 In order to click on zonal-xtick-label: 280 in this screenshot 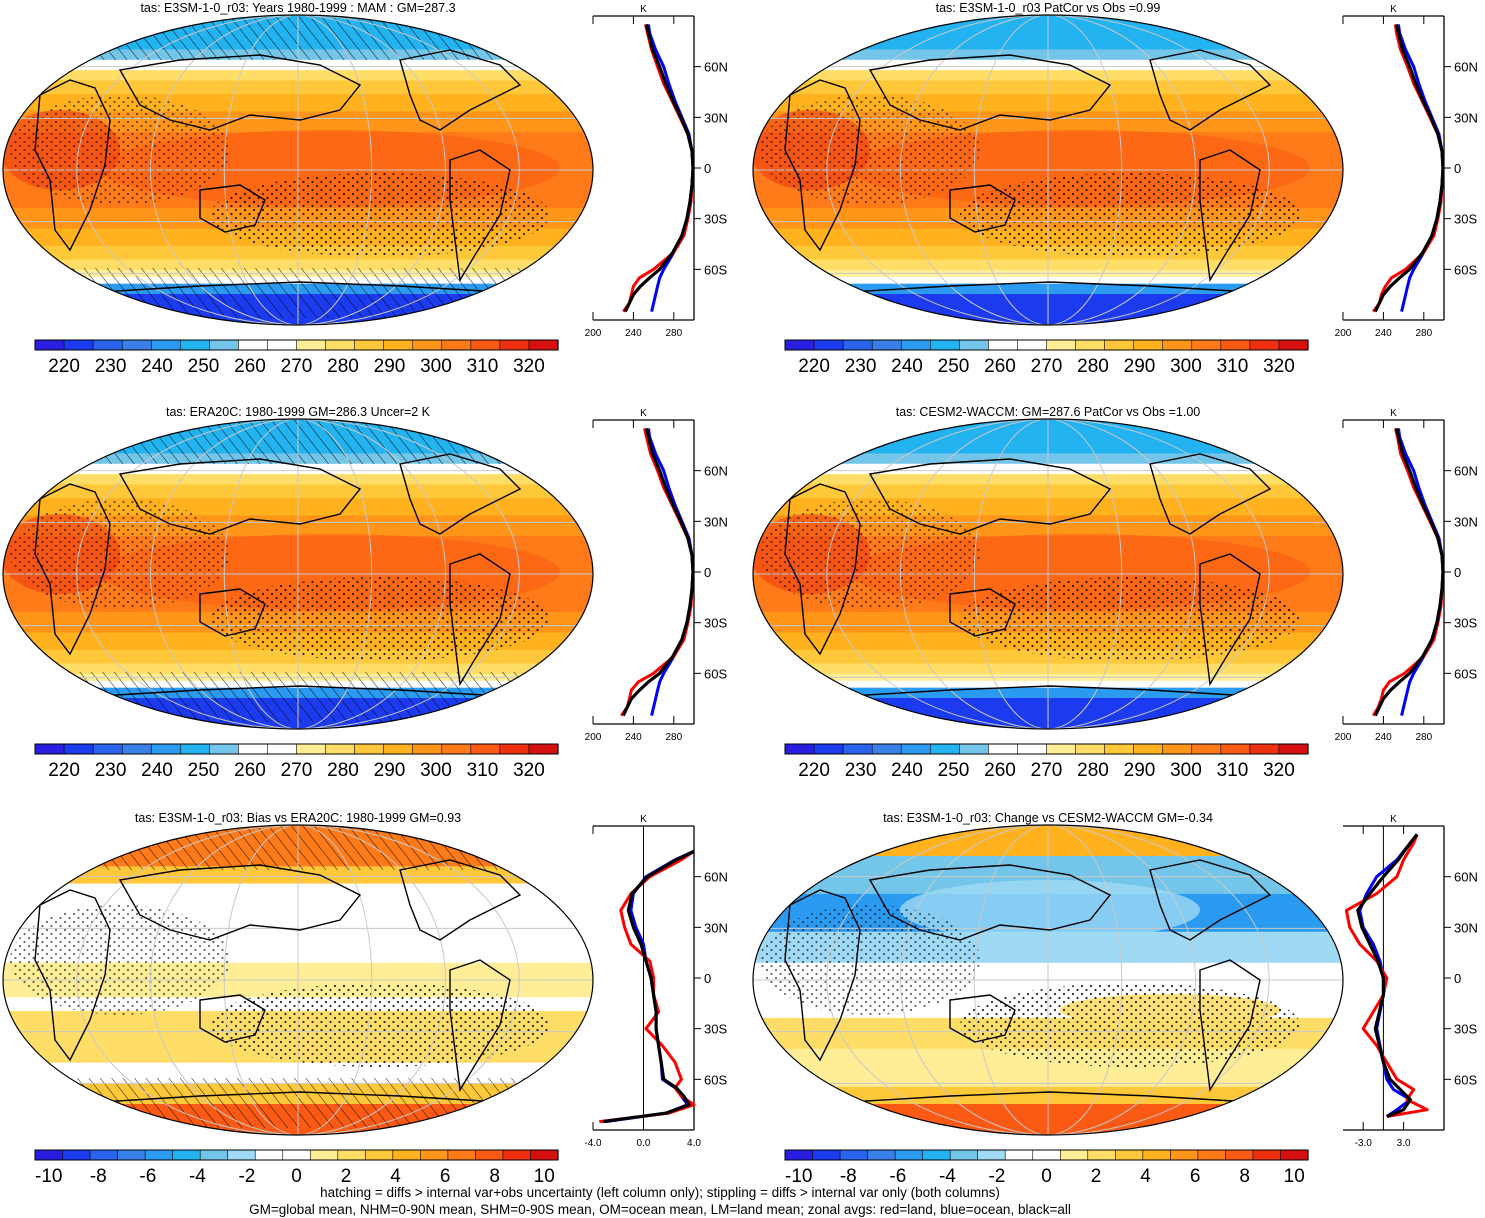, I will do `click(673, 737)`.